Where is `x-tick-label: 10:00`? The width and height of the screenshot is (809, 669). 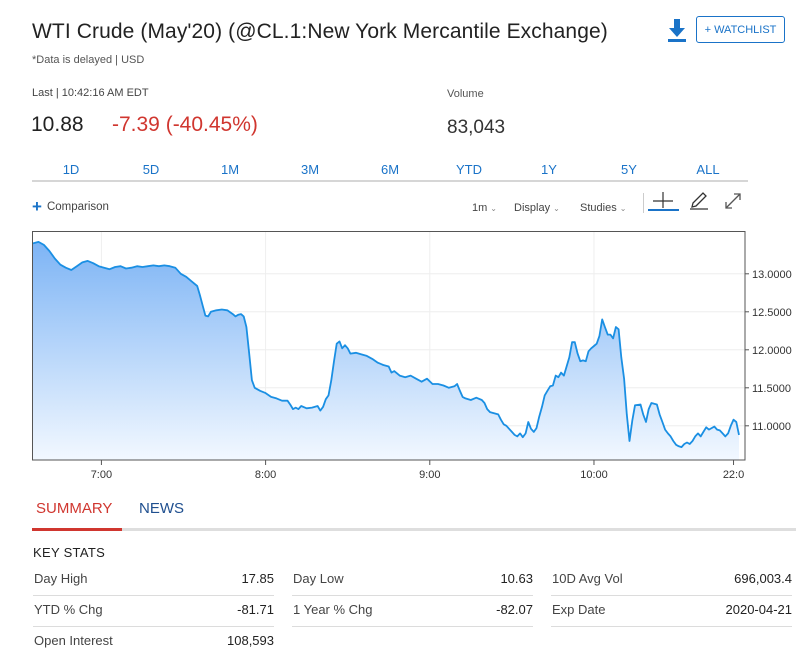
x-tick-label: 10:00 is located at coordinates (594, 475).